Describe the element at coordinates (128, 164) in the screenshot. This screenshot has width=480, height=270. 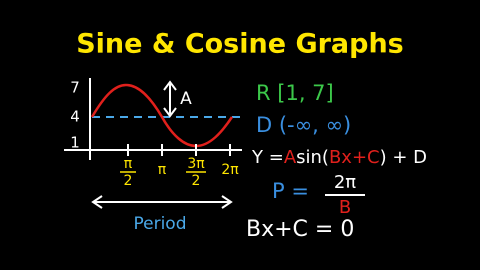
I see `x-label-numerator: π` at that location.